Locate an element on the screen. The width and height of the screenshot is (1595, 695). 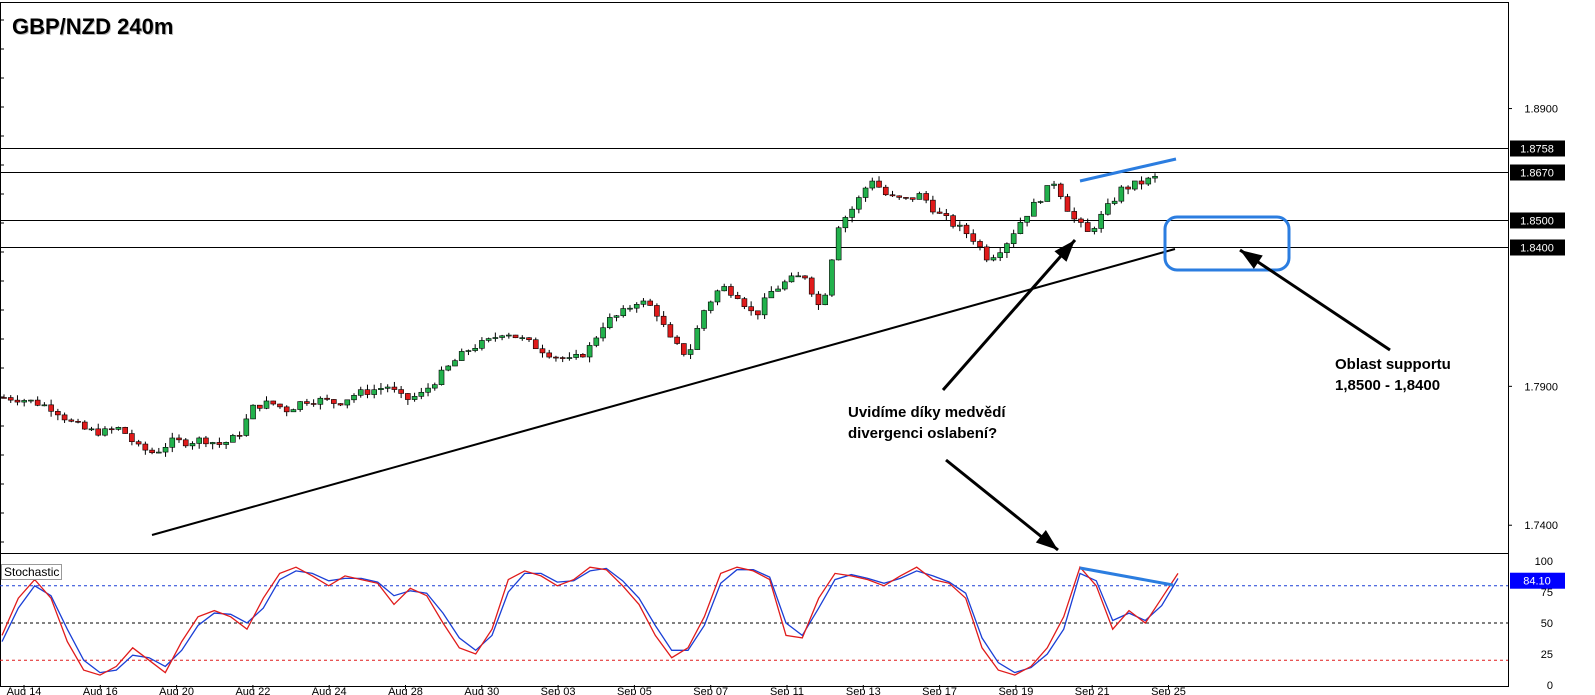
support-zone-box is located at coordinates (1227, 243).